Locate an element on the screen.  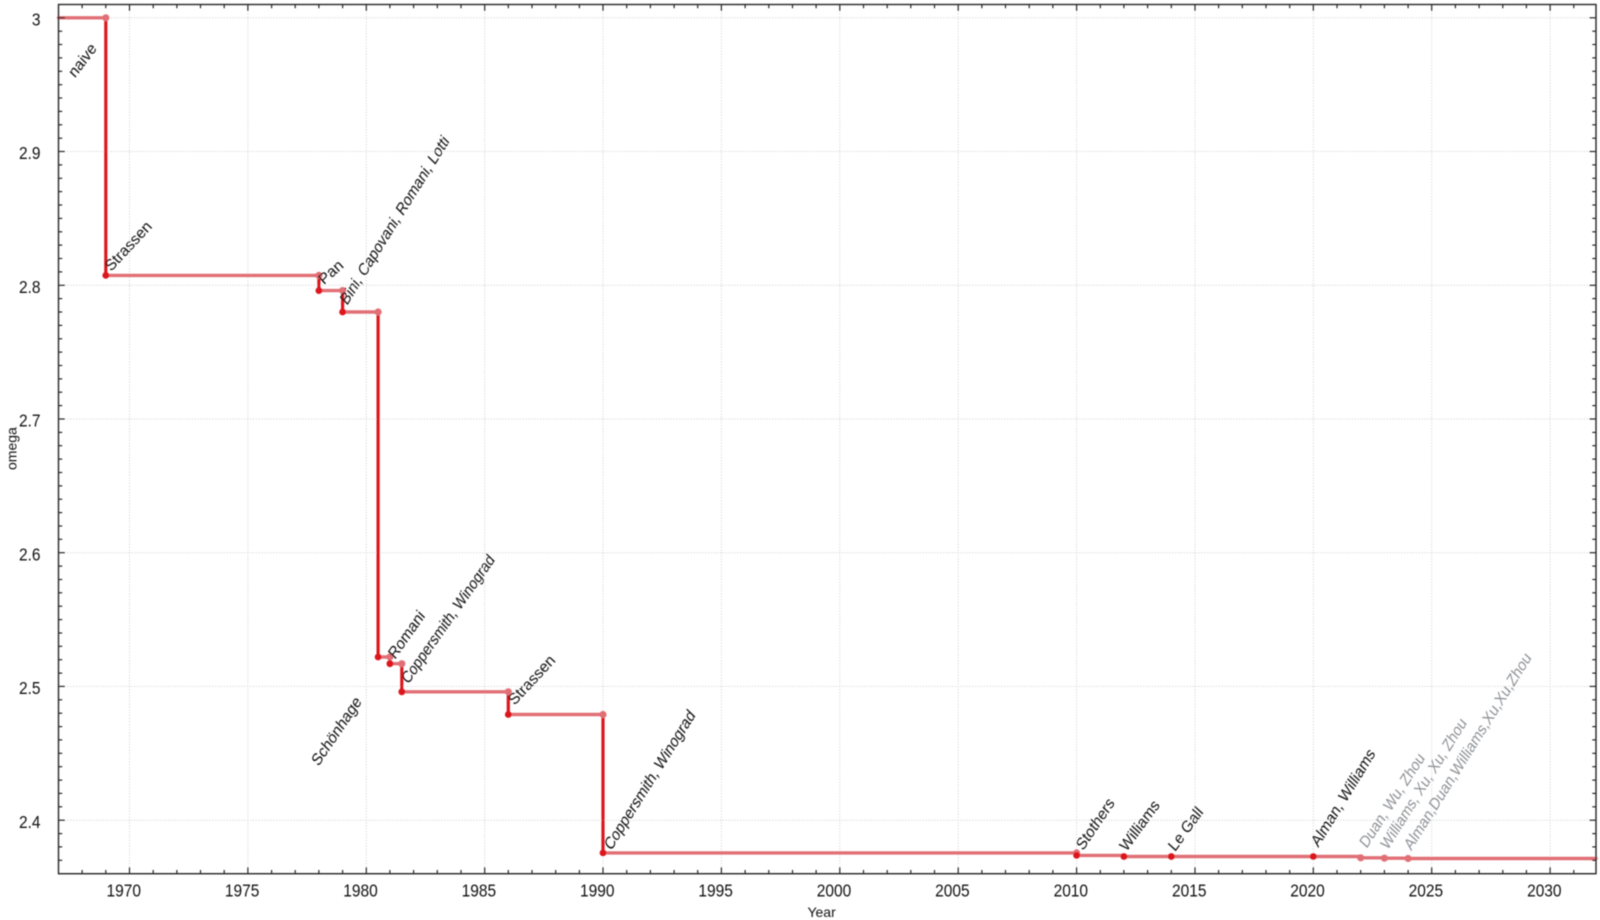
svg-text: 2005 is located at coordinates (952, 891).